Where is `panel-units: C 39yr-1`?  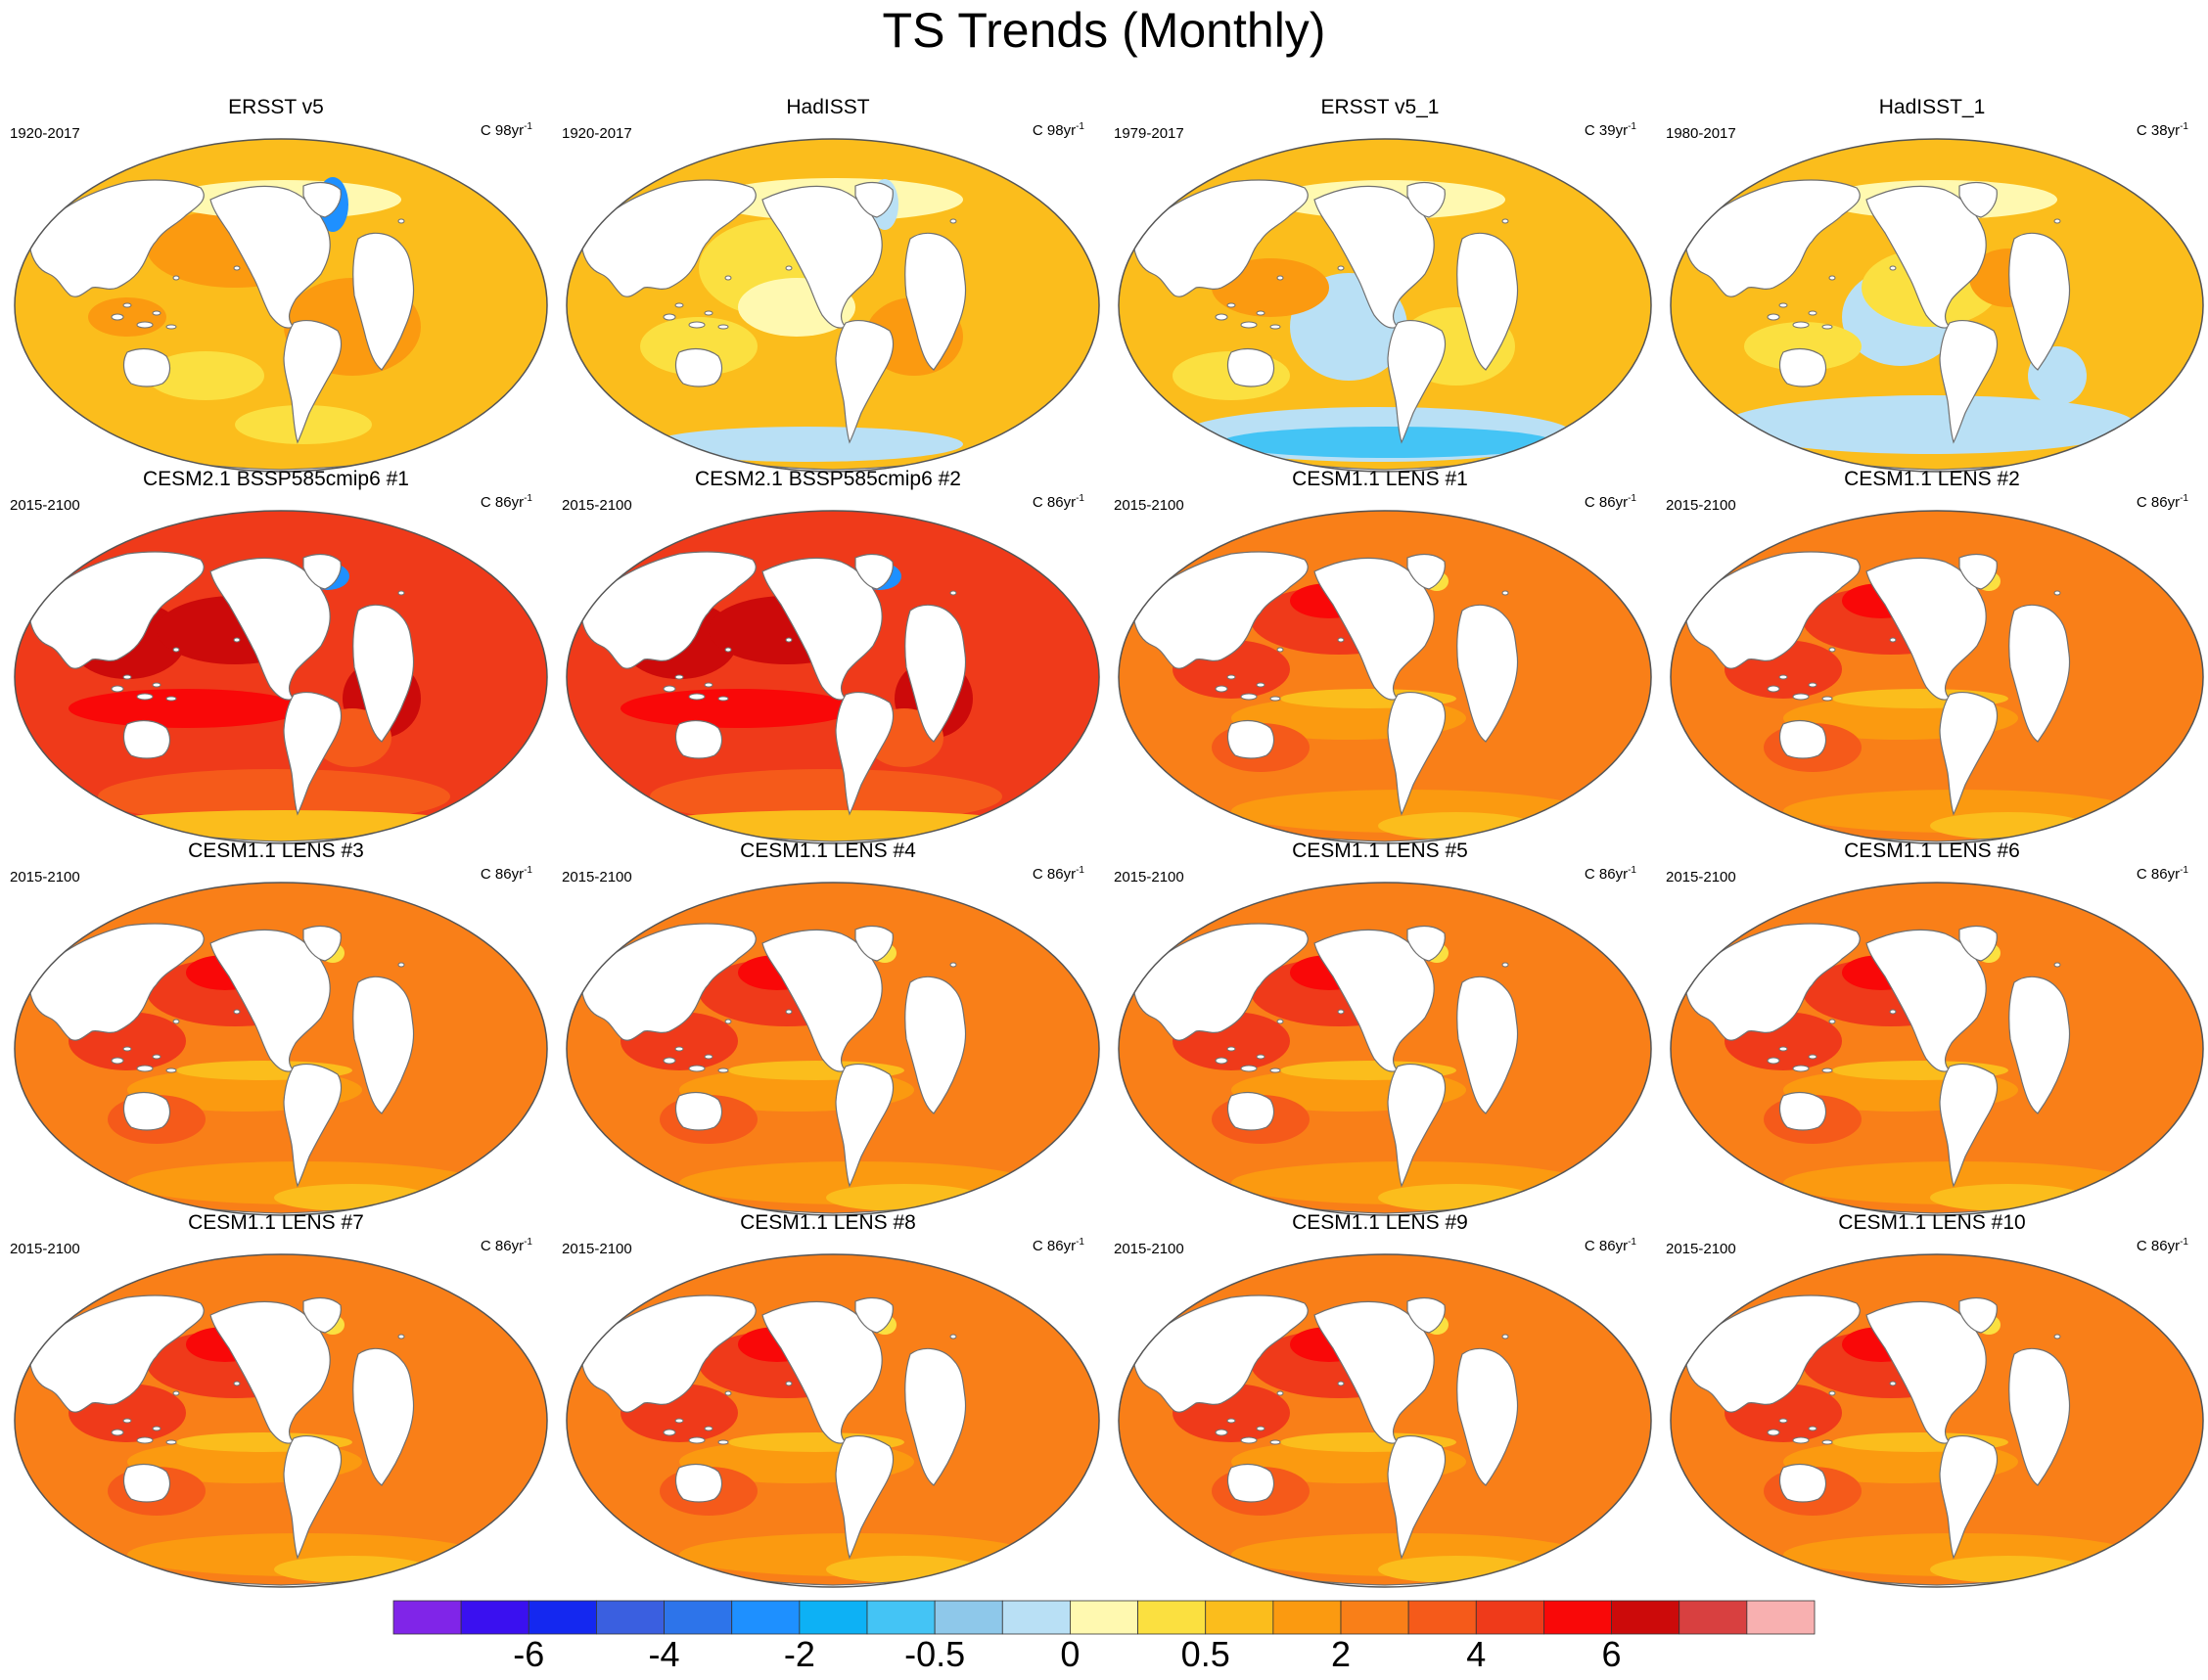 panel-units: C 39yr-1 is located at coordinates (1610, 130).